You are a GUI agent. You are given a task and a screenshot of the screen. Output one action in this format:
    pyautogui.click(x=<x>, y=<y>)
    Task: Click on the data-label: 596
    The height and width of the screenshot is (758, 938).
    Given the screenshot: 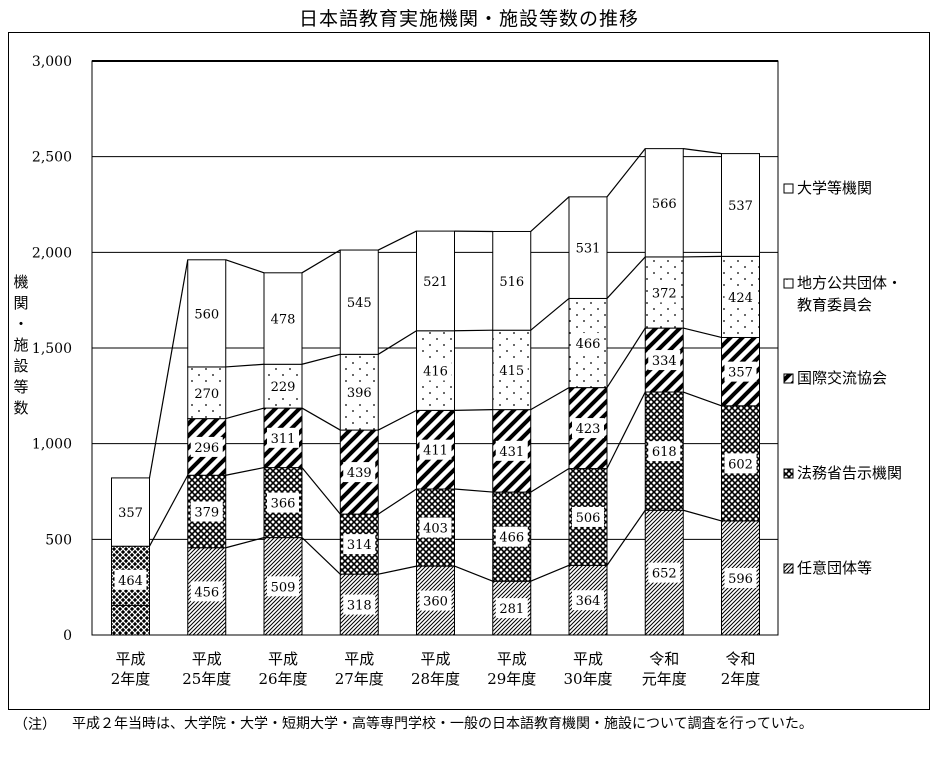 What is the action you would take?
    pyautogui.click(x=740, y=579)
    